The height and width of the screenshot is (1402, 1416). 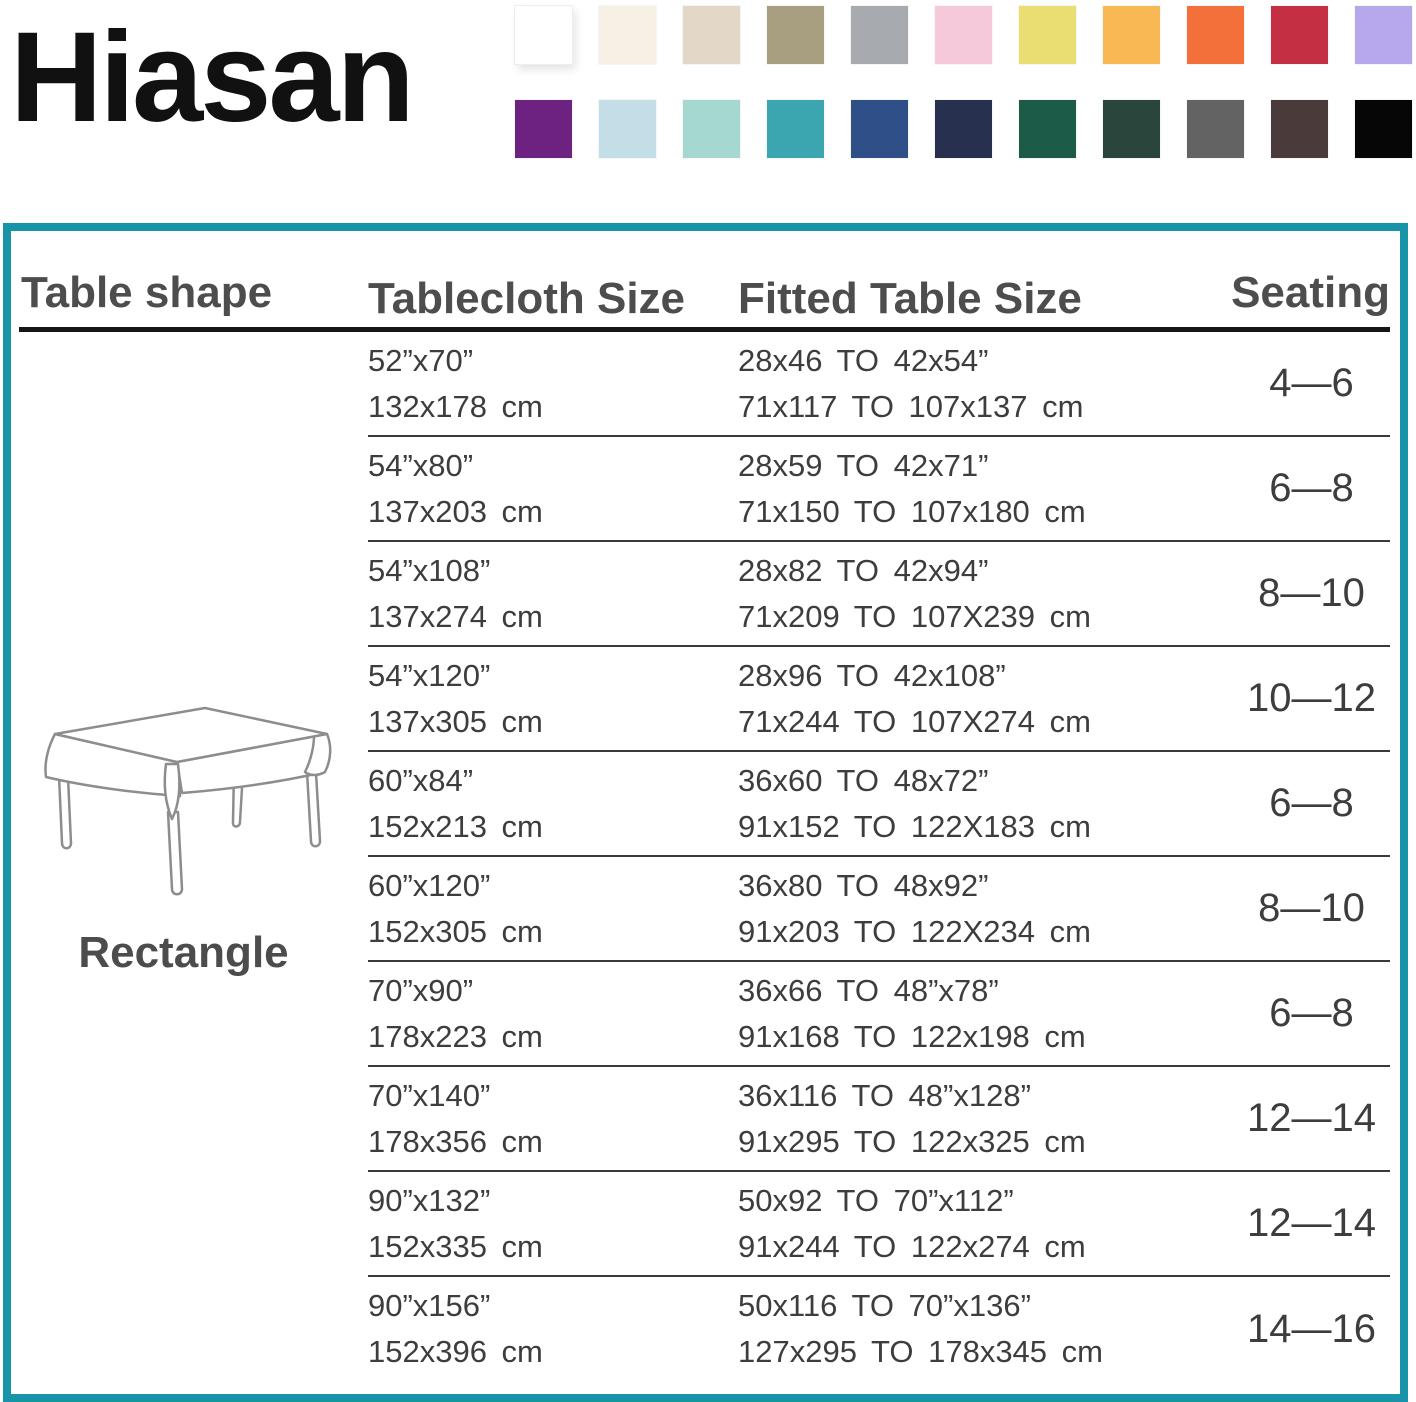 I want to click on color-swatch-pink, so click(x=963, y=35).